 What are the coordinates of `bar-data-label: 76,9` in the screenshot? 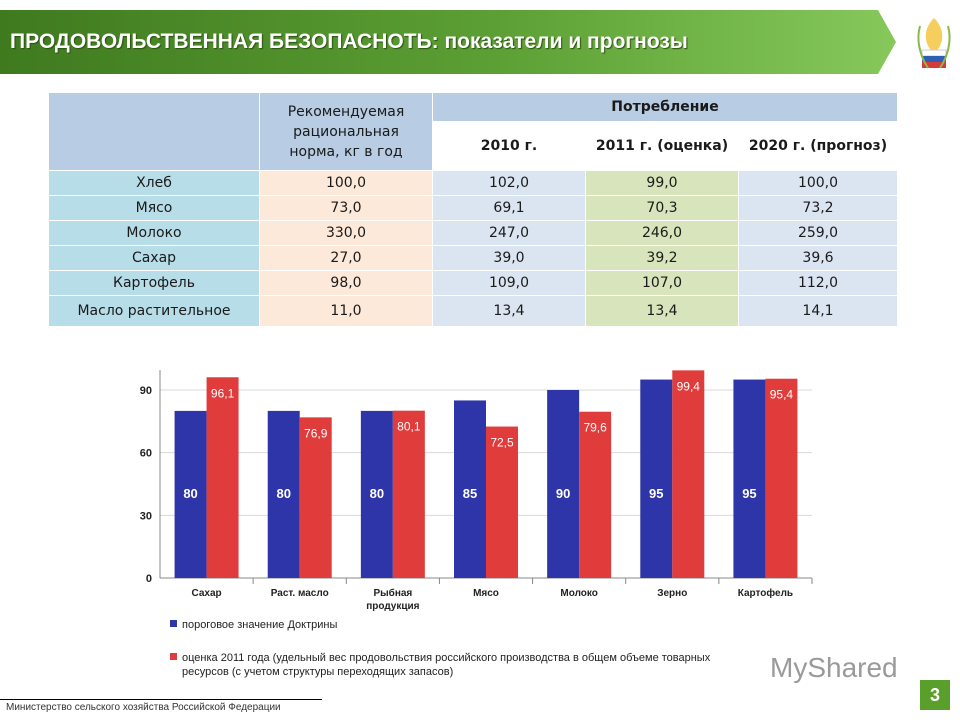 It's located at (316, 433).